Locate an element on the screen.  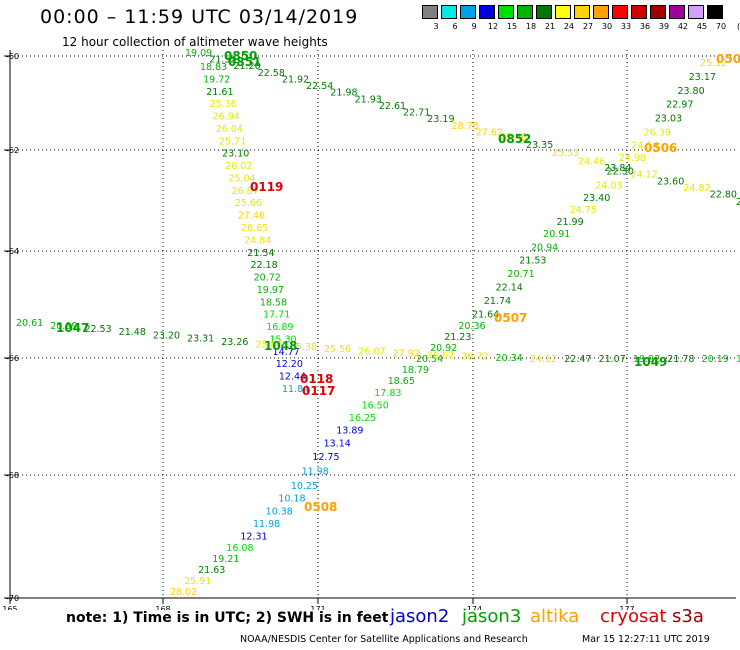
legend-jason3: jason3 is located at coordinates (492, 616).